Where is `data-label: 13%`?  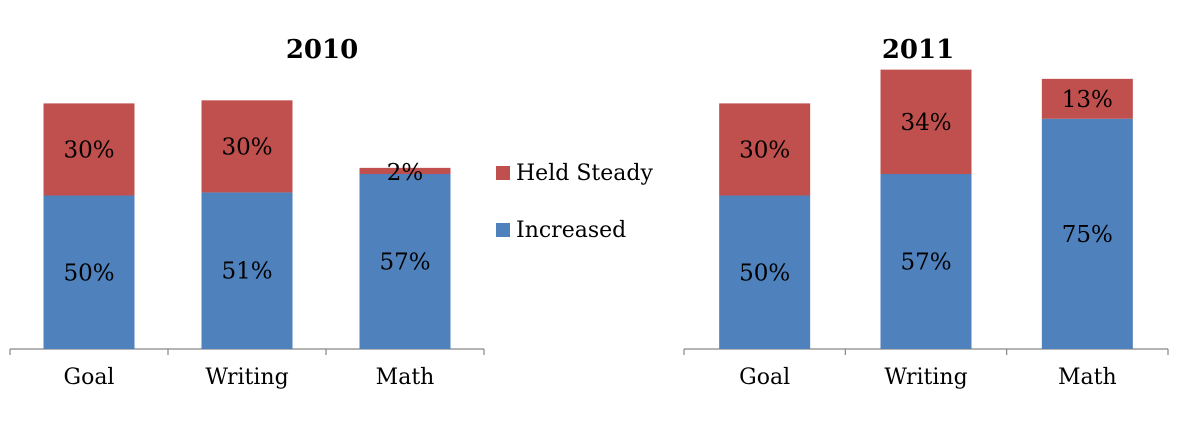 data-label: 13% is located at coordinates (1087, 100).